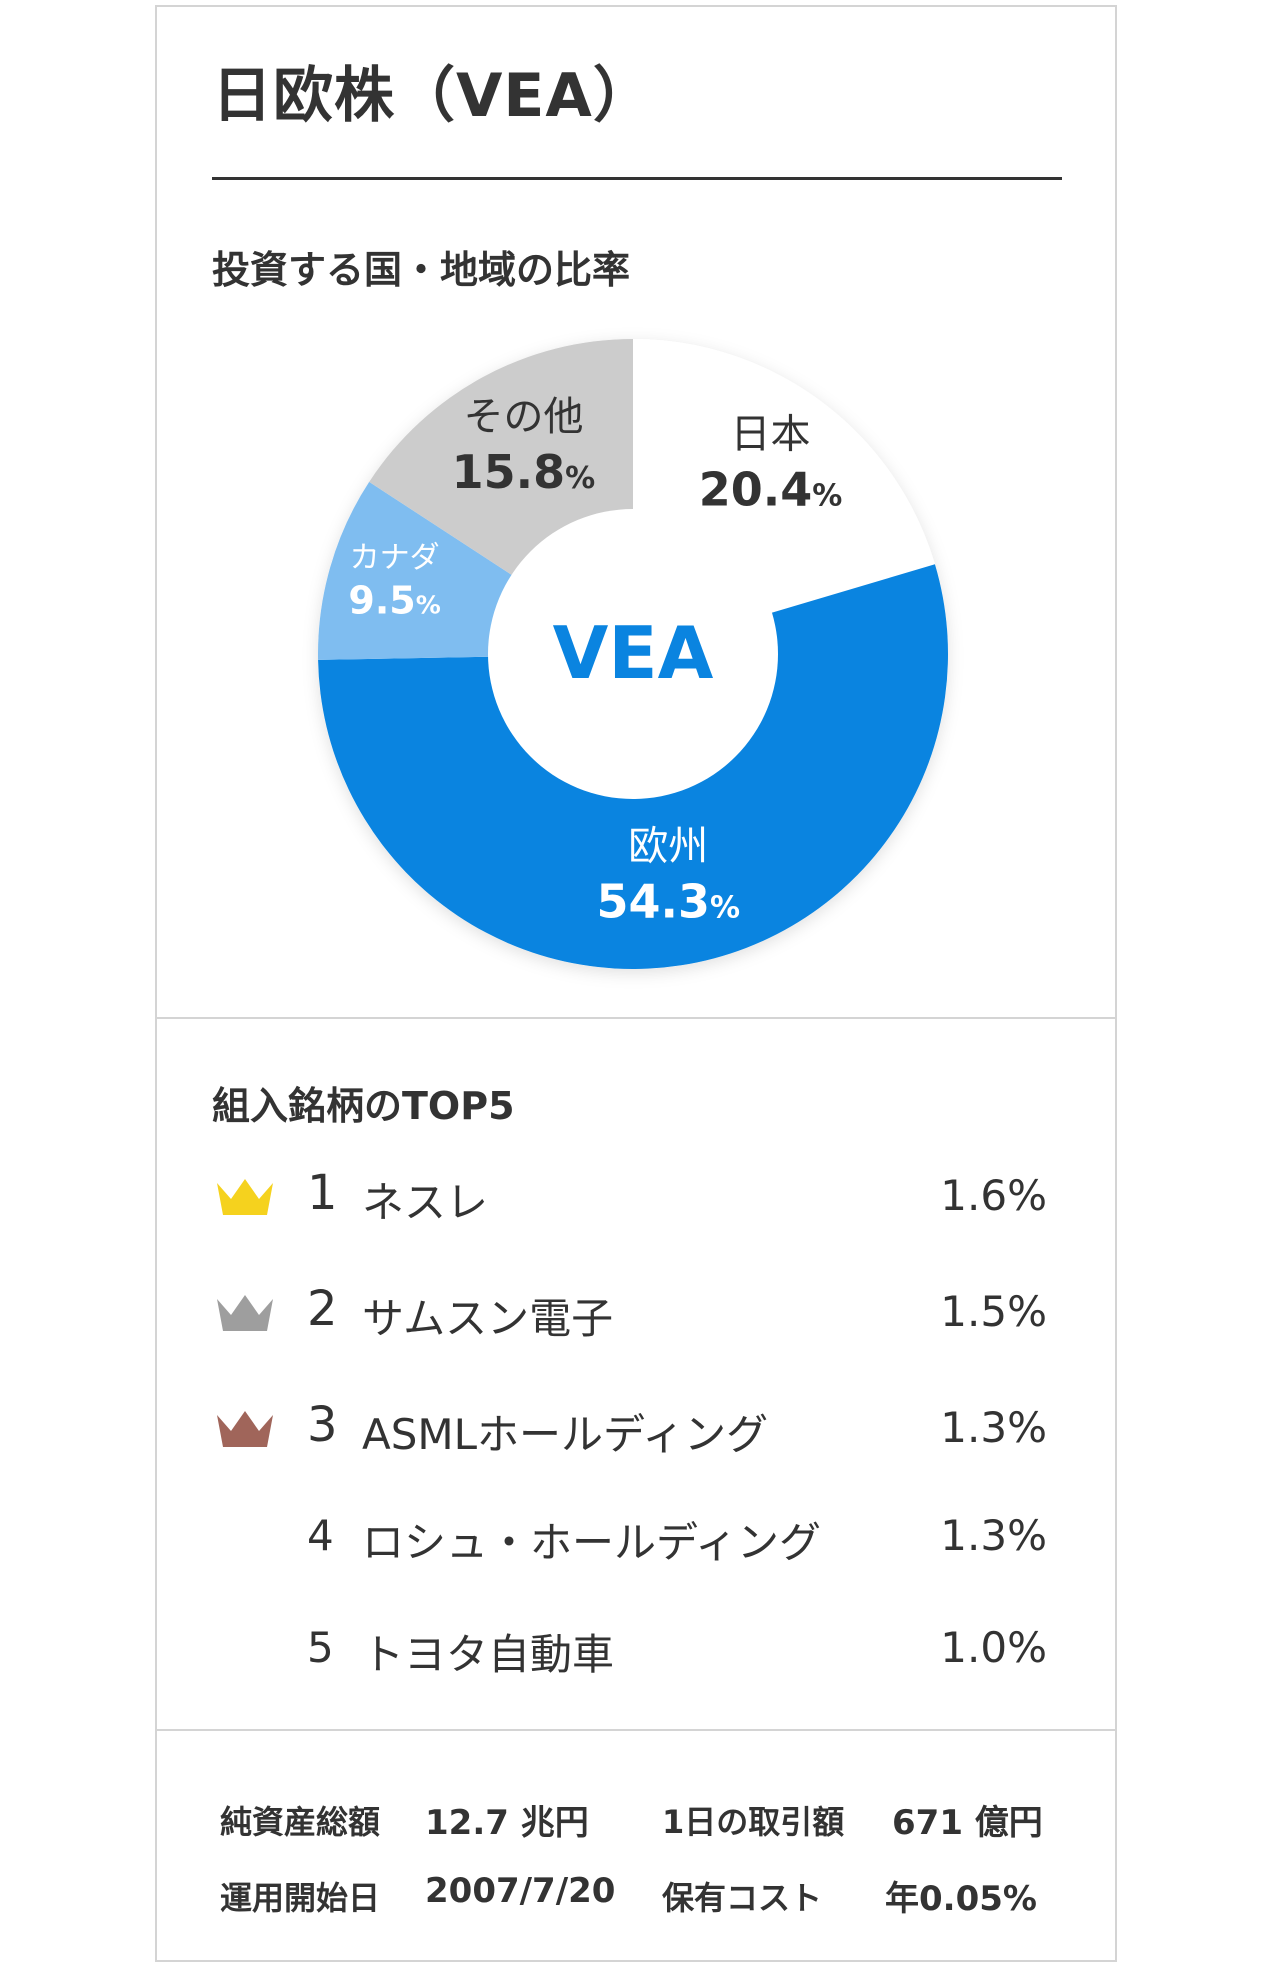  Describe the element at coordinates (742, 1898) in the screenshot. I see `cost-label: 保有コスト` at that location.